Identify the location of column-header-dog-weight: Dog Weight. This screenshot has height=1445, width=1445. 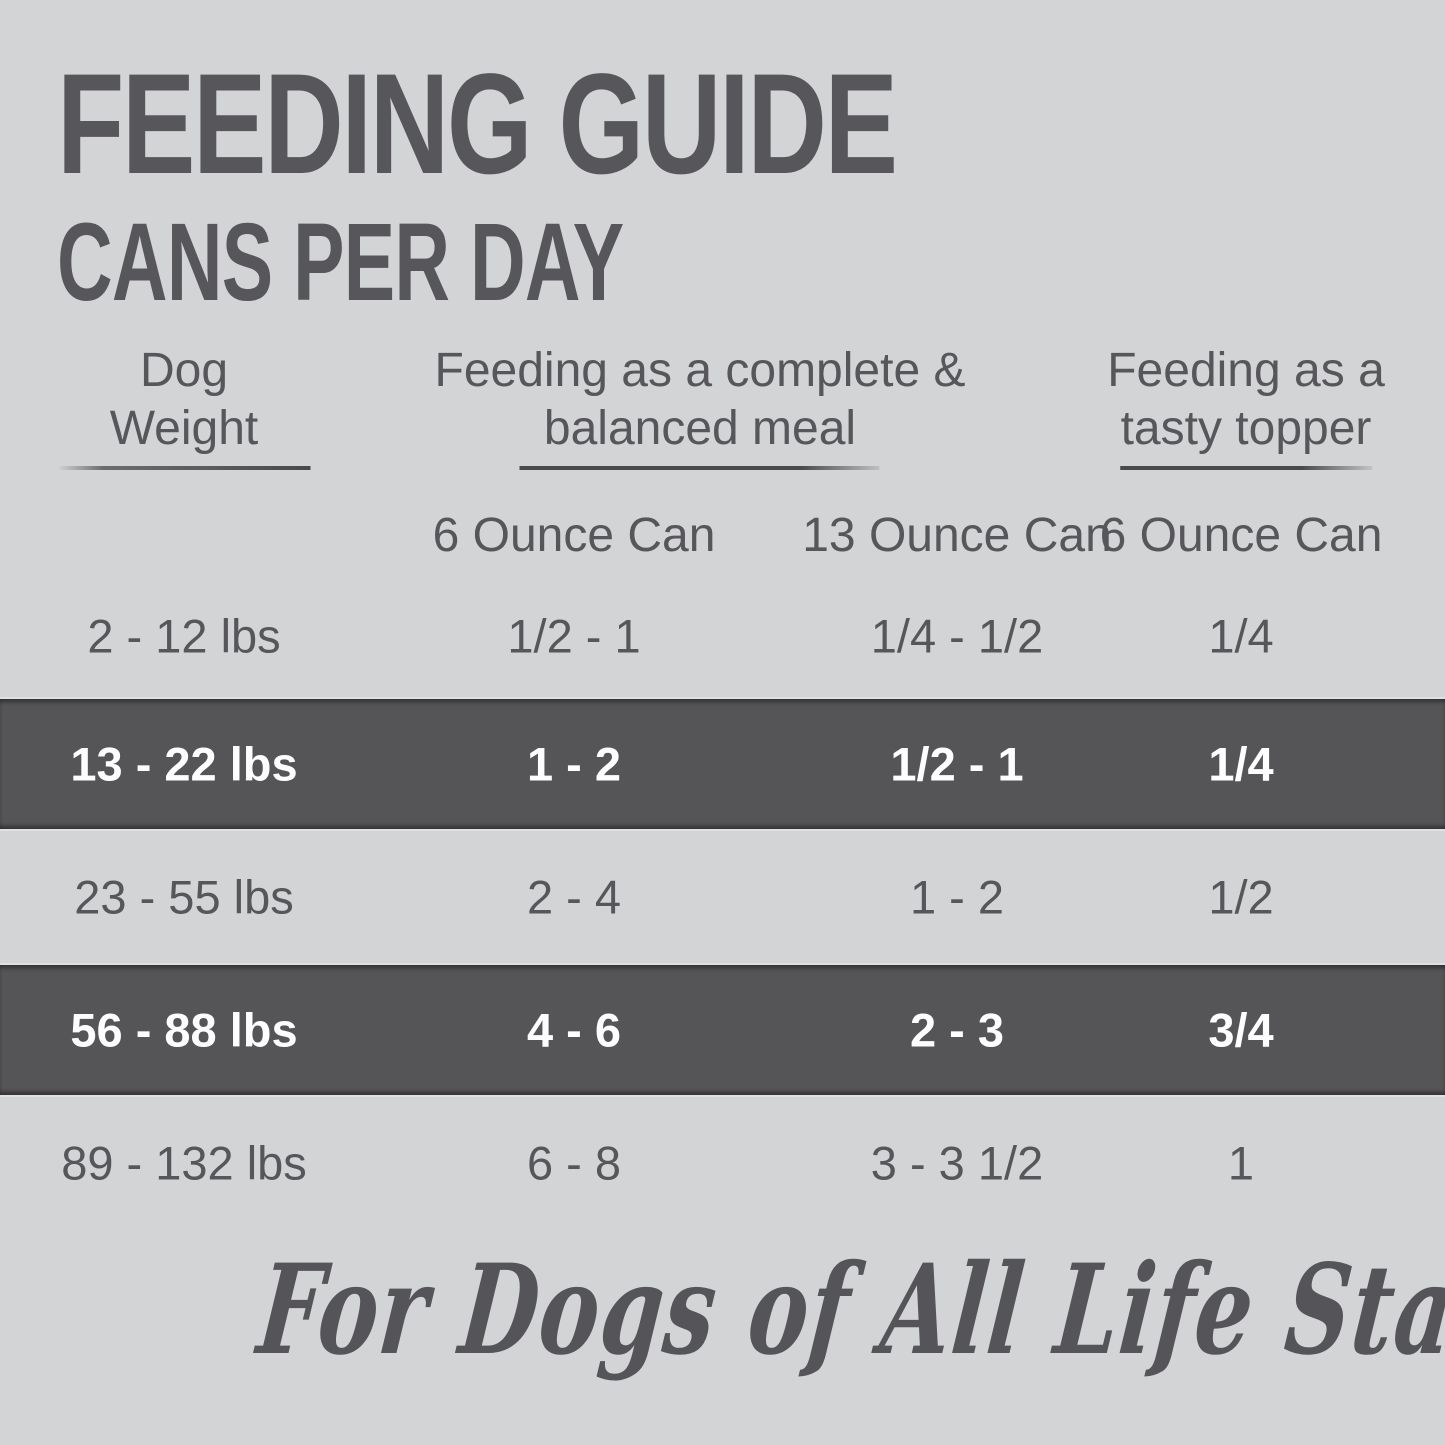
(184, 406).